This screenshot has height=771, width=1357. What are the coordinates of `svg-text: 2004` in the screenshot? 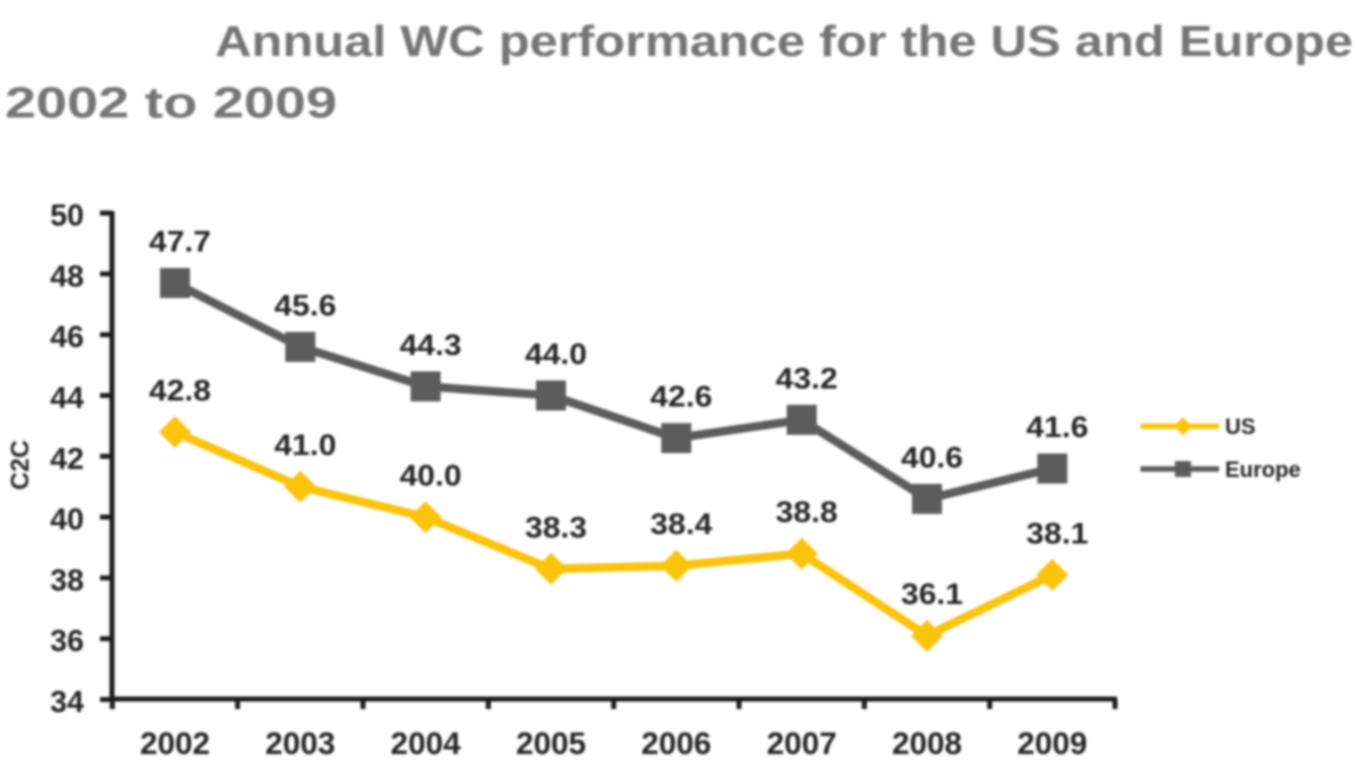 It's located at (426, 743).